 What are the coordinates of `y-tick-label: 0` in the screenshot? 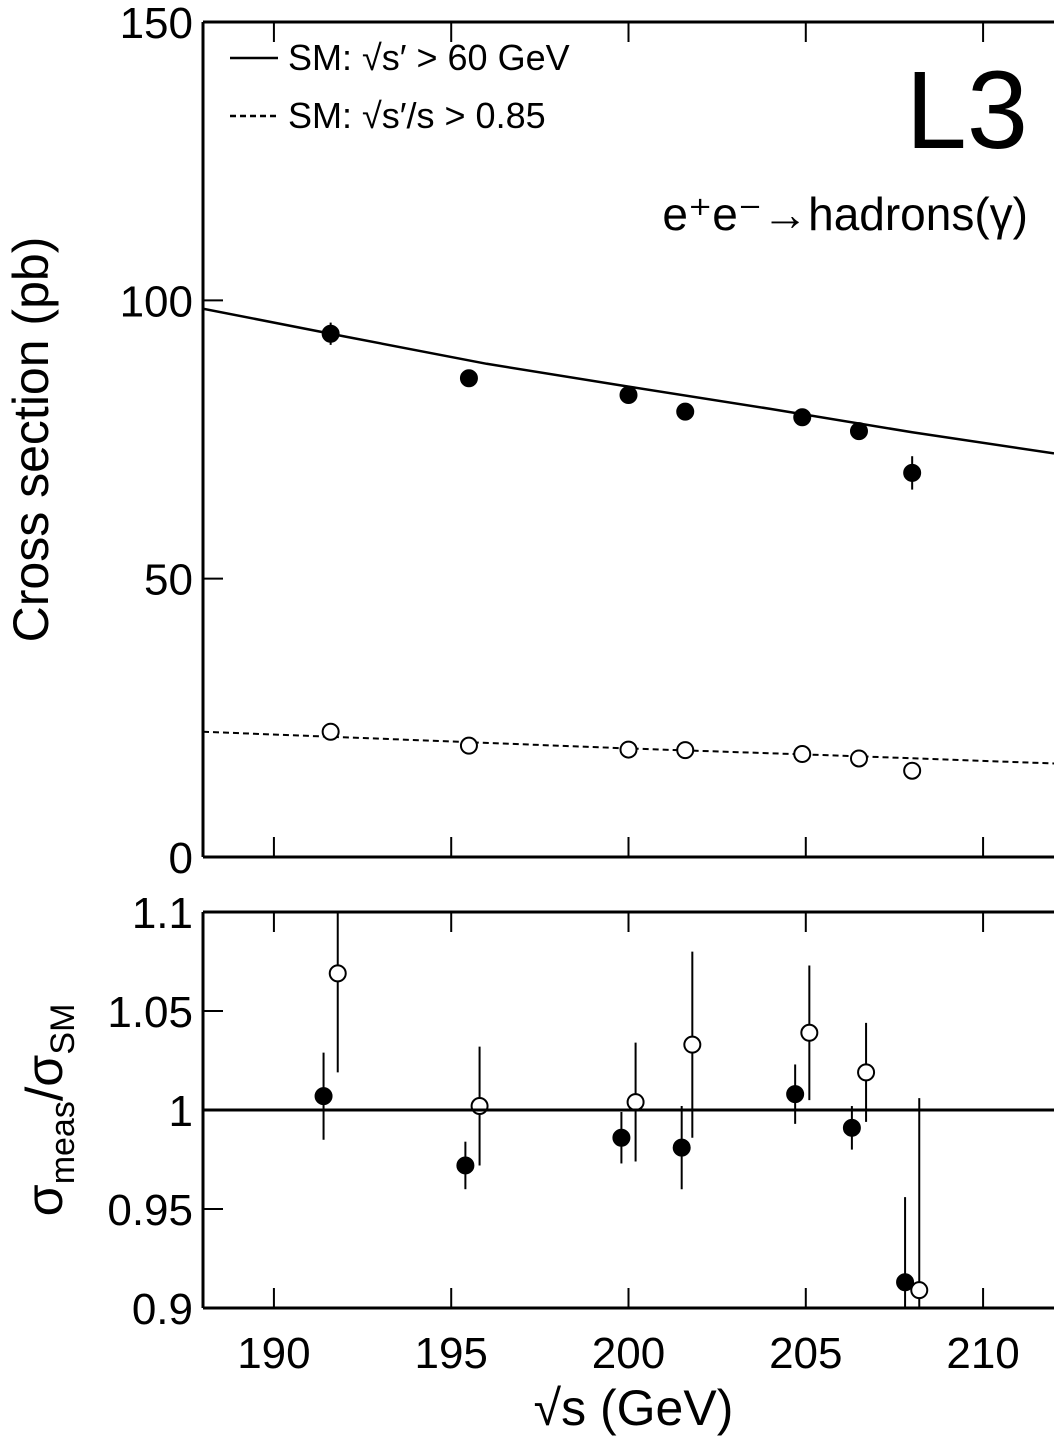 It's located at (181, 858).